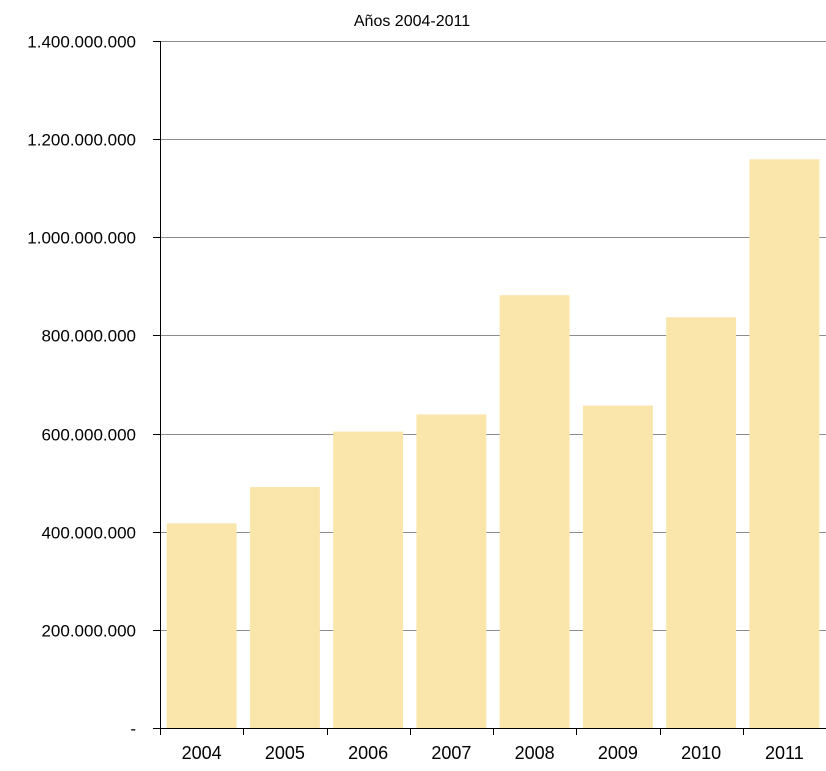 This screenshot has height=771, width=826. Describe the element at coordinates (617, 566) in the screenshot. I see `bar-2009` at that location.